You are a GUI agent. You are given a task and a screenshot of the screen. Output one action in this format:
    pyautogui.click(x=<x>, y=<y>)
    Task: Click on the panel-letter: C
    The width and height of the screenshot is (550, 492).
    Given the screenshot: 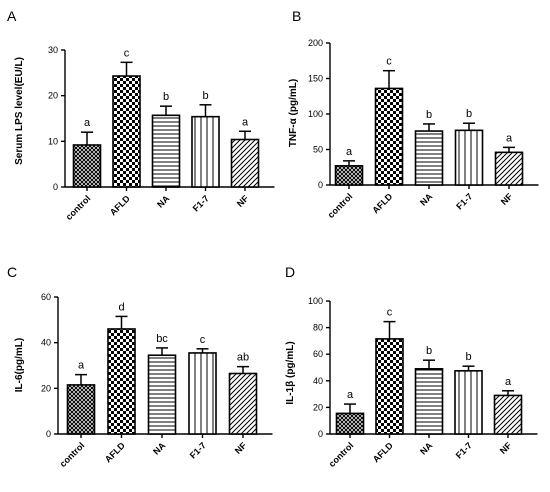 What is the action you would take?
    pyautogui.click(x=12, y=272)
    